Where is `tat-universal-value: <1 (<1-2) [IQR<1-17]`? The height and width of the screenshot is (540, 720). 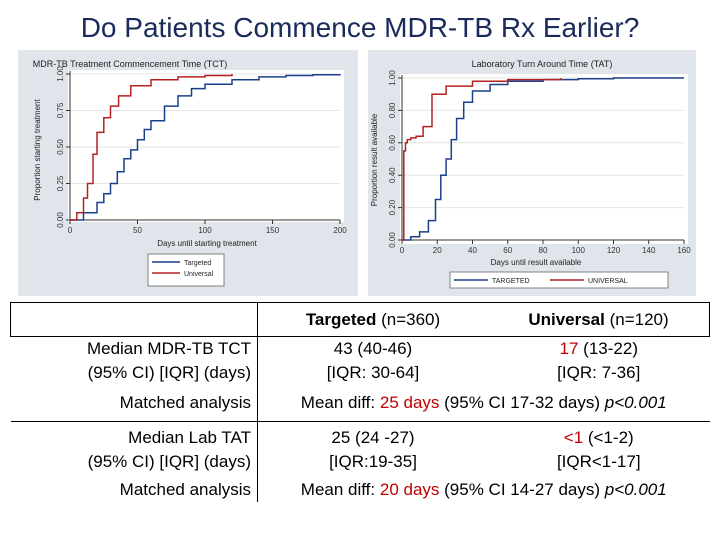 tat-universal-value: <1 (<1-2) [IQR<1-17] is located at coordinates (599, 447).